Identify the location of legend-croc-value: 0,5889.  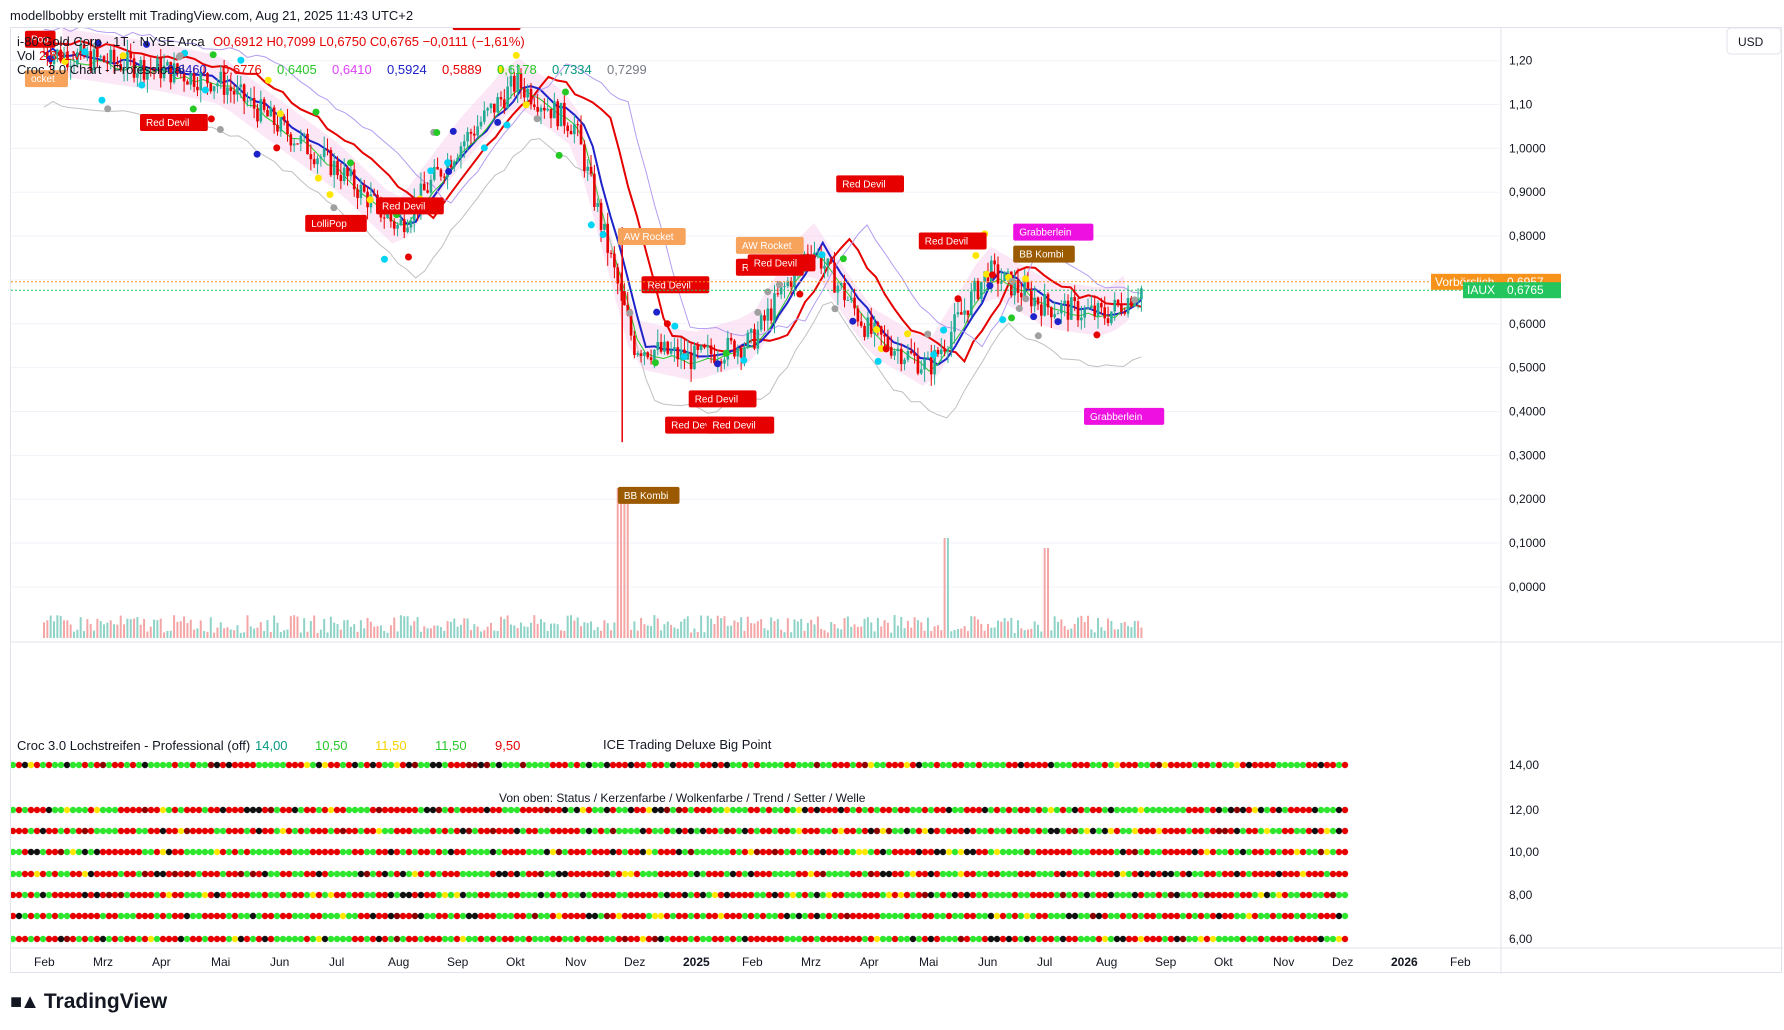
(462, 69).